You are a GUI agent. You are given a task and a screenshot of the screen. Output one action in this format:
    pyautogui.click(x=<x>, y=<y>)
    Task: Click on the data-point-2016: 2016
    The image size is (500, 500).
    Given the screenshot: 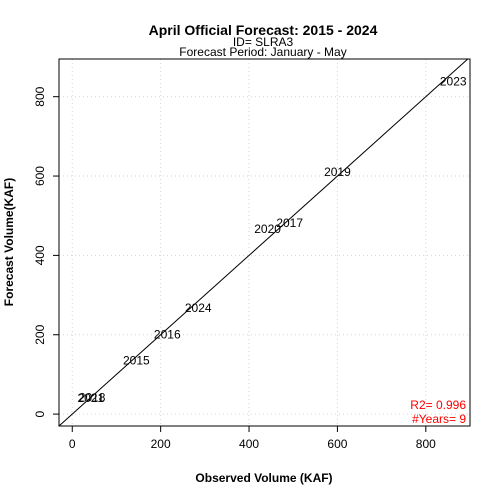 What is the action you would take?
    pyautogui.click(x=167, y=335)
    